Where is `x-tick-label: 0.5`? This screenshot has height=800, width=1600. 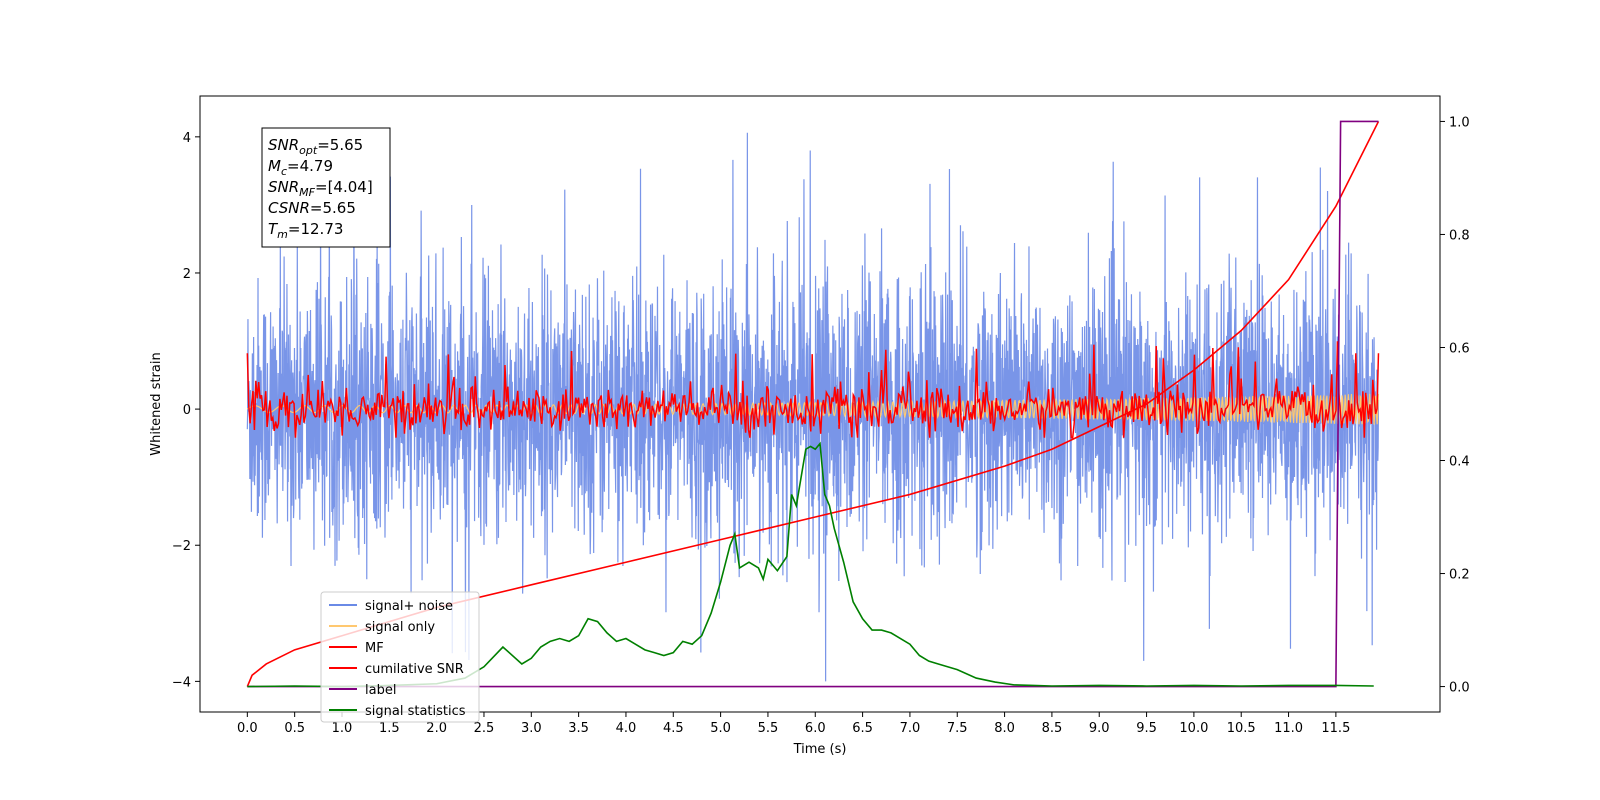
x-tick-label: 0.5 is located at coordinates (294, 728).